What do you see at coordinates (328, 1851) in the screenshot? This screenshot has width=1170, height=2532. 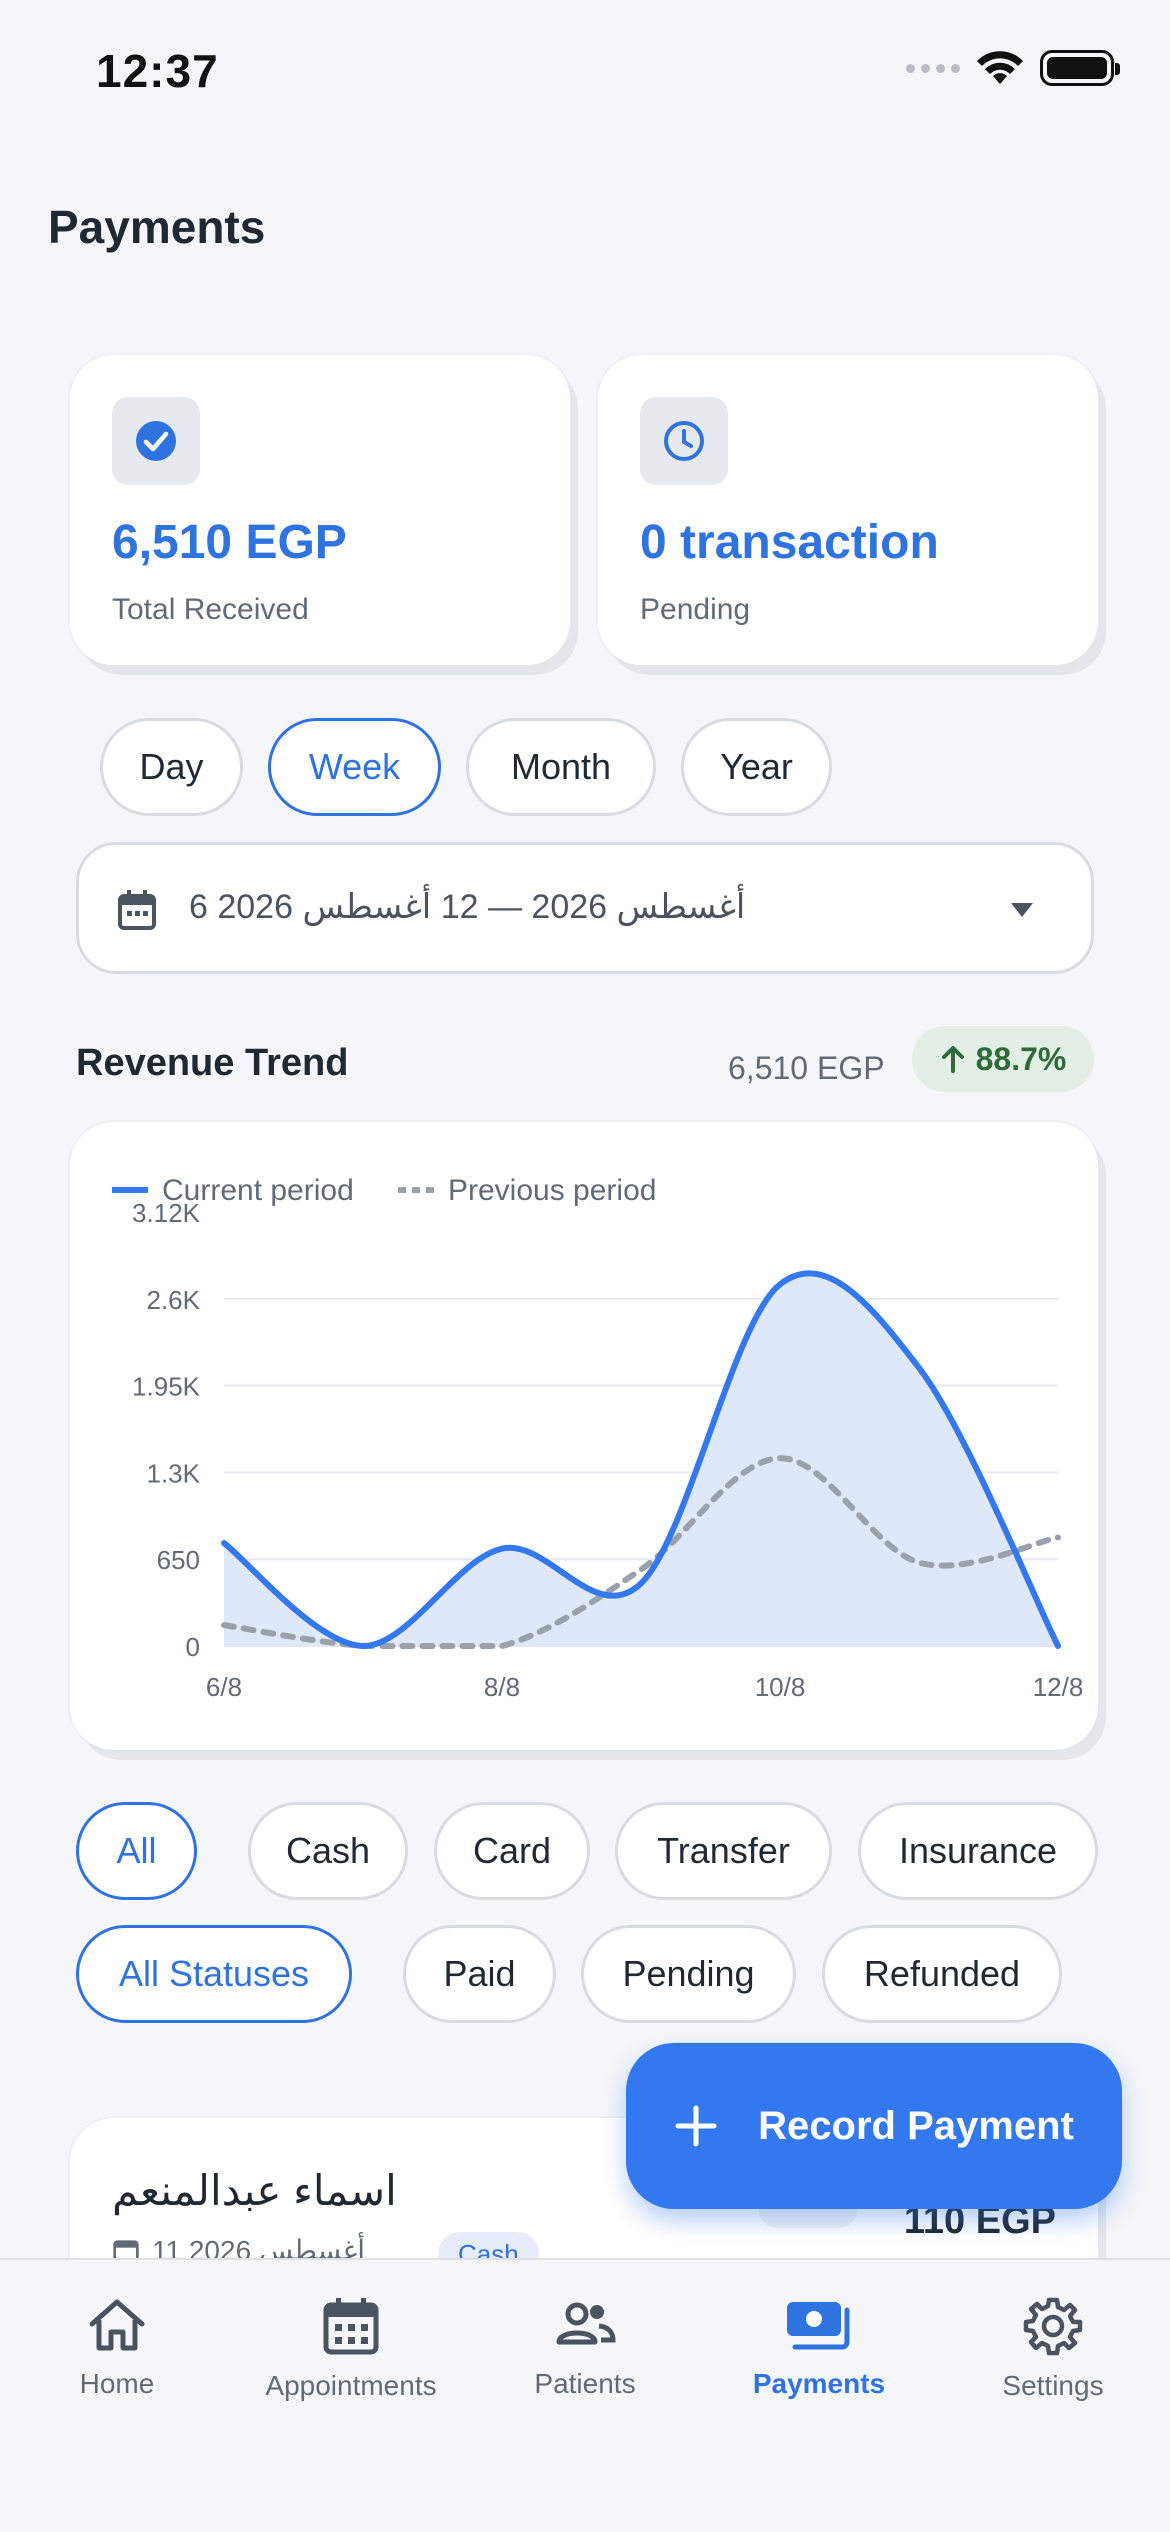 I see `filter-method-cash: Cash` at bounding box center [328, 1851].